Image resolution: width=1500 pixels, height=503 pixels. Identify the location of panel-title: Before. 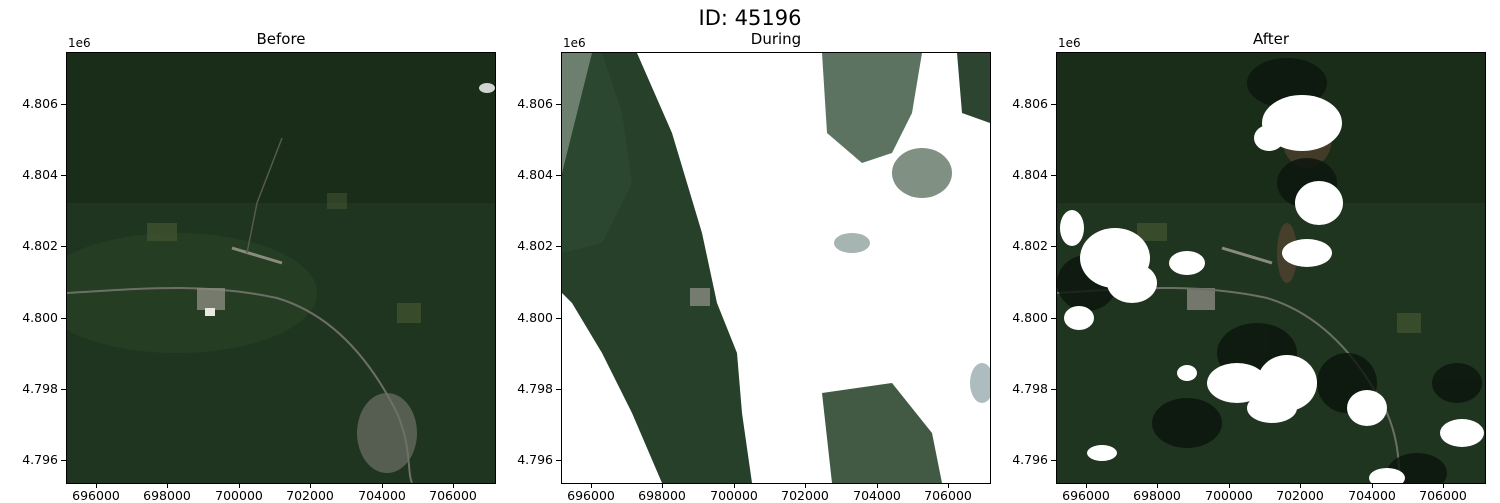
(281, 39).